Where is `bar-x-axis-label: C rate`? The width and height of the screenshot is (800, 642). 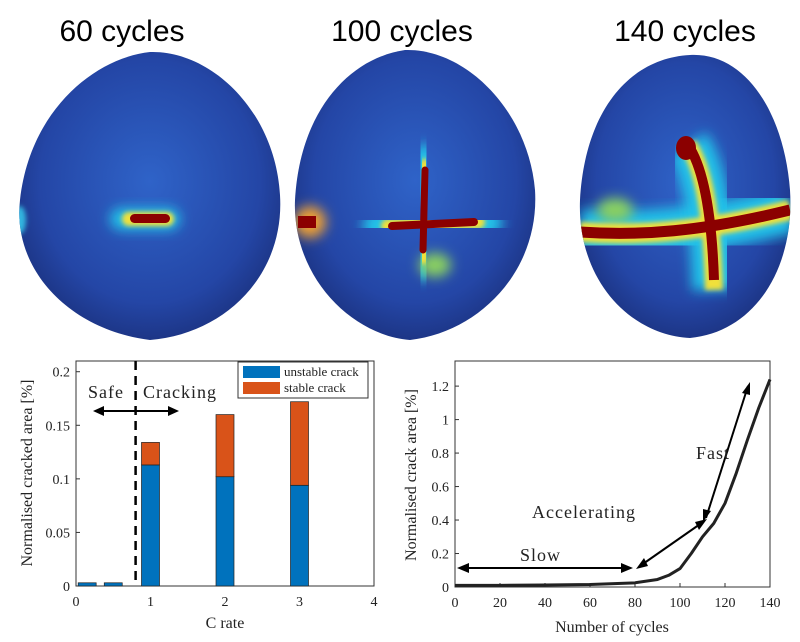
bar-x-axis-label: C rate is located at coordinates (225, 623).